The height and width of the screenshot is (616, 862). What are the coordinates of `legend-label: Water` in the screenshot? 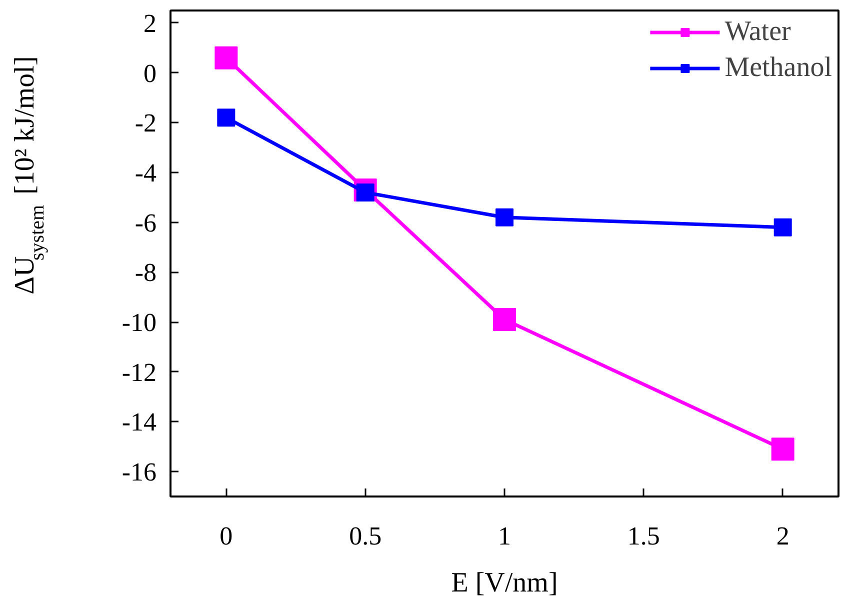 It's located at (757, 32).